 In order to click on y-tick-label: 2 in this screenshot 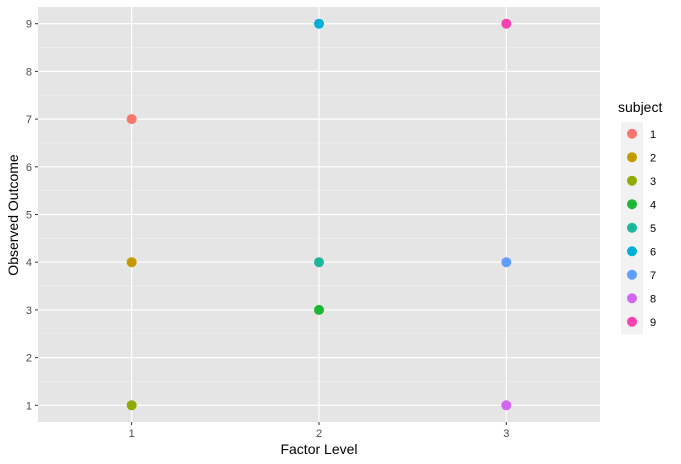, I will do `click(29, 359)`.